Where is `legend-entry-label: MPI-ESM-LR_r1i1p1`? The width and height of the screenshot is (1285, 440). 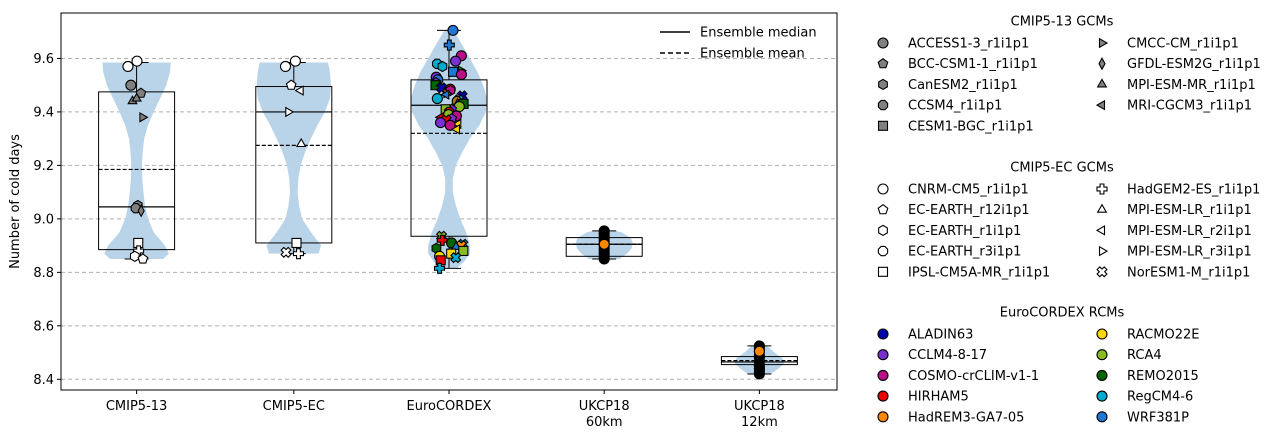
legend-entry-label: MPI-ESM-LR_r1i1p1 is located at coordinates (1189, 210).